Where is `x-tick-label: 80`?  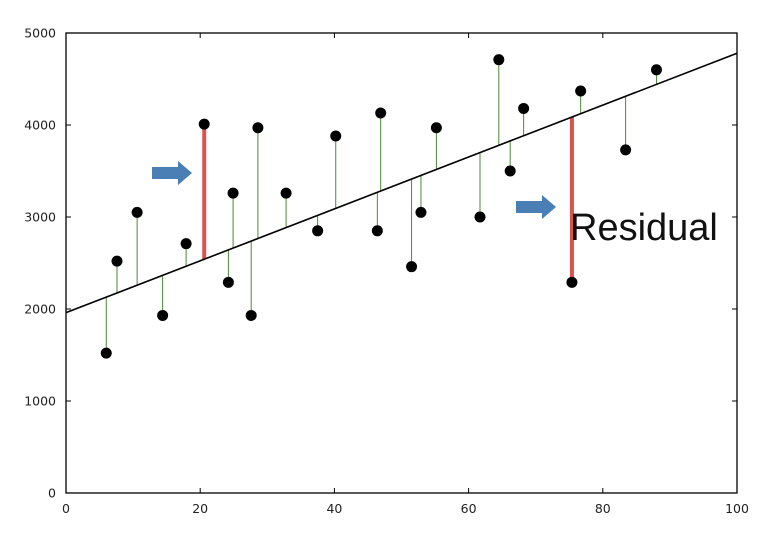 x-tick-label: 80 is located at coordinates (603, 508).